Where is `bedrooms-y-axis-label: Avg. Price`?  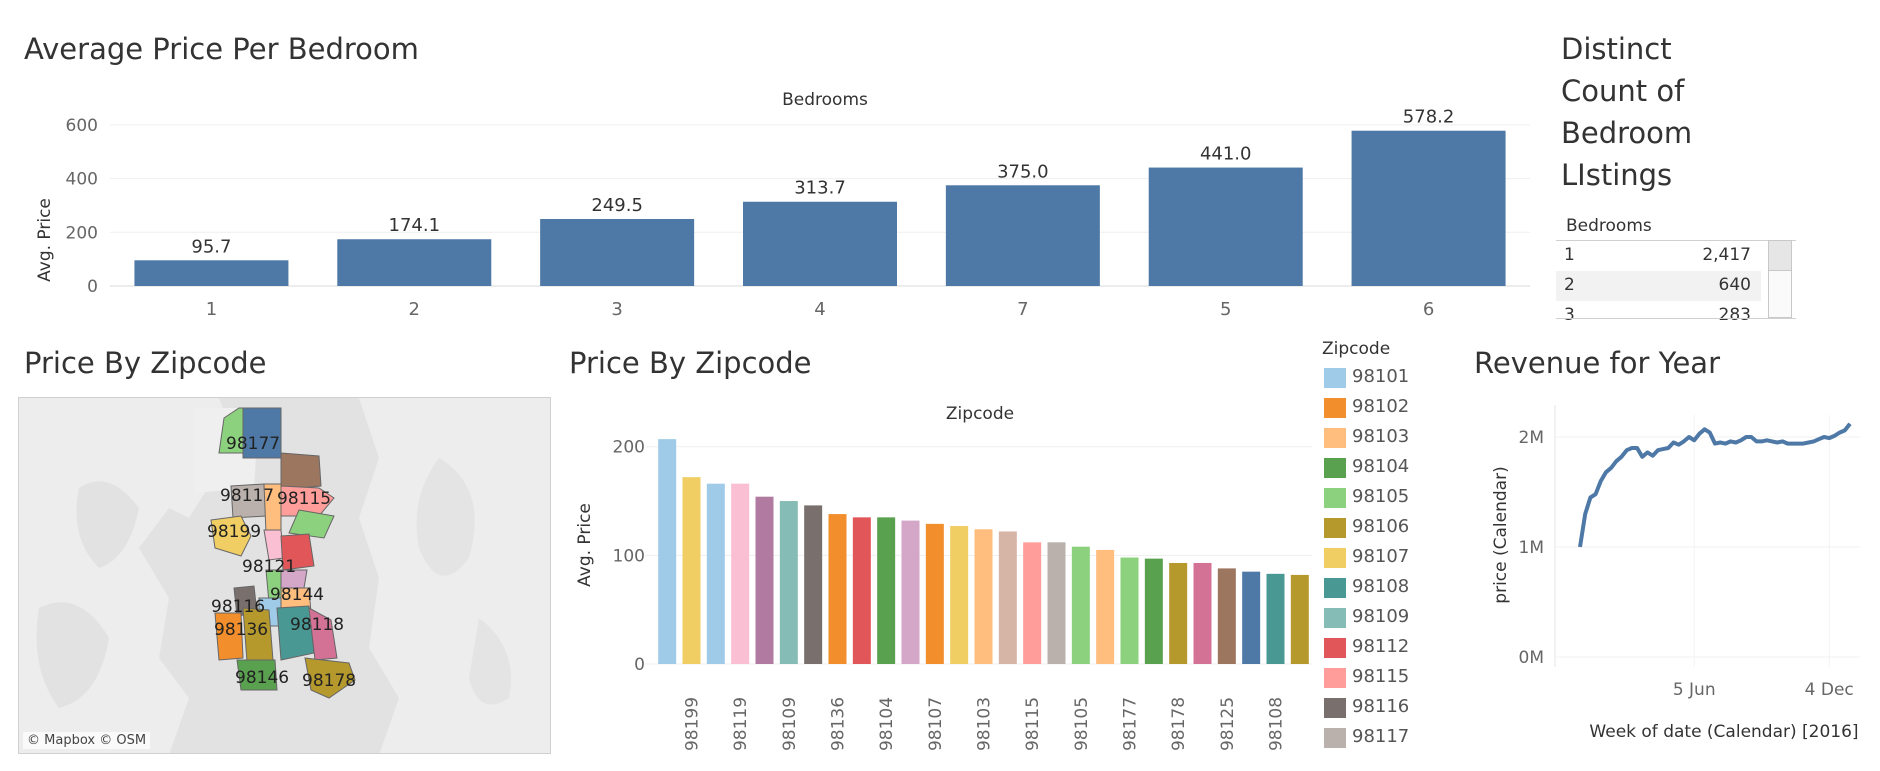
bedrooms-y-axis-label: Avg. Price is located at coordinates (45, 240).